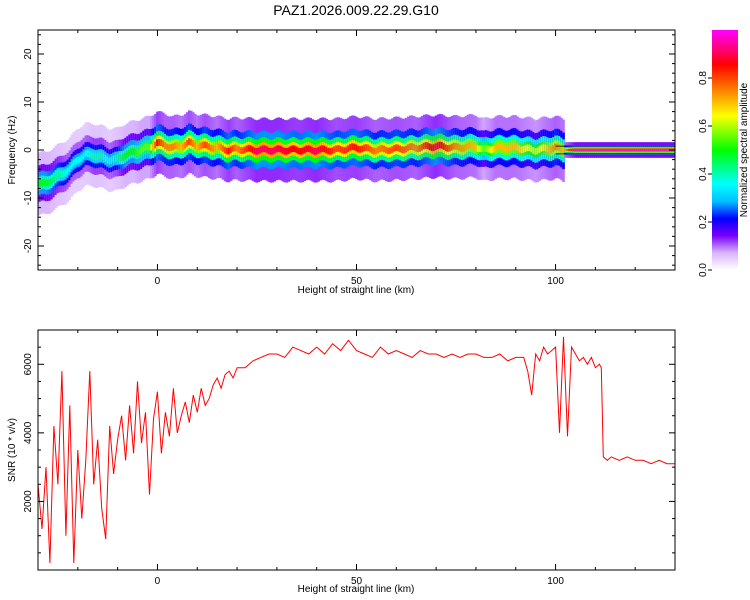  Describe the element at coordinates (28, 364) in the screenshot. I see `y-tick-label: 6000` at that location.